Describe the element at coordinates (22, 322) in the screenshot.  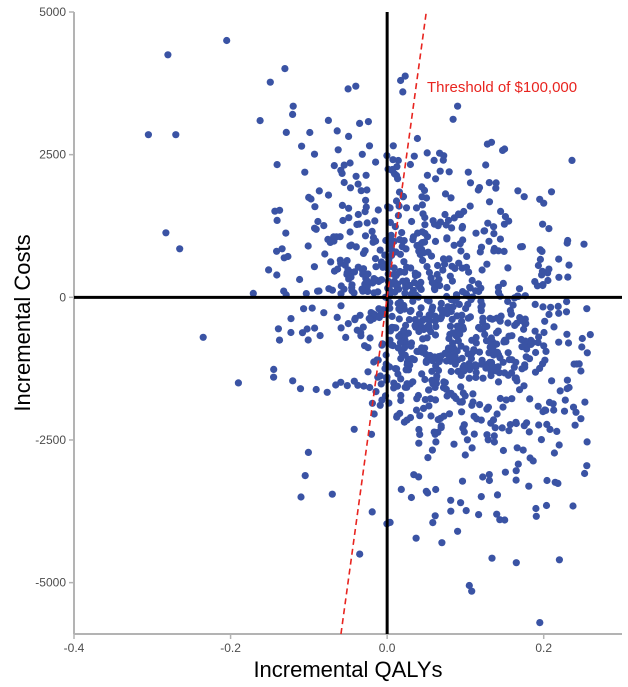
I see `y-axis-title: Incremental Costs` at that location.